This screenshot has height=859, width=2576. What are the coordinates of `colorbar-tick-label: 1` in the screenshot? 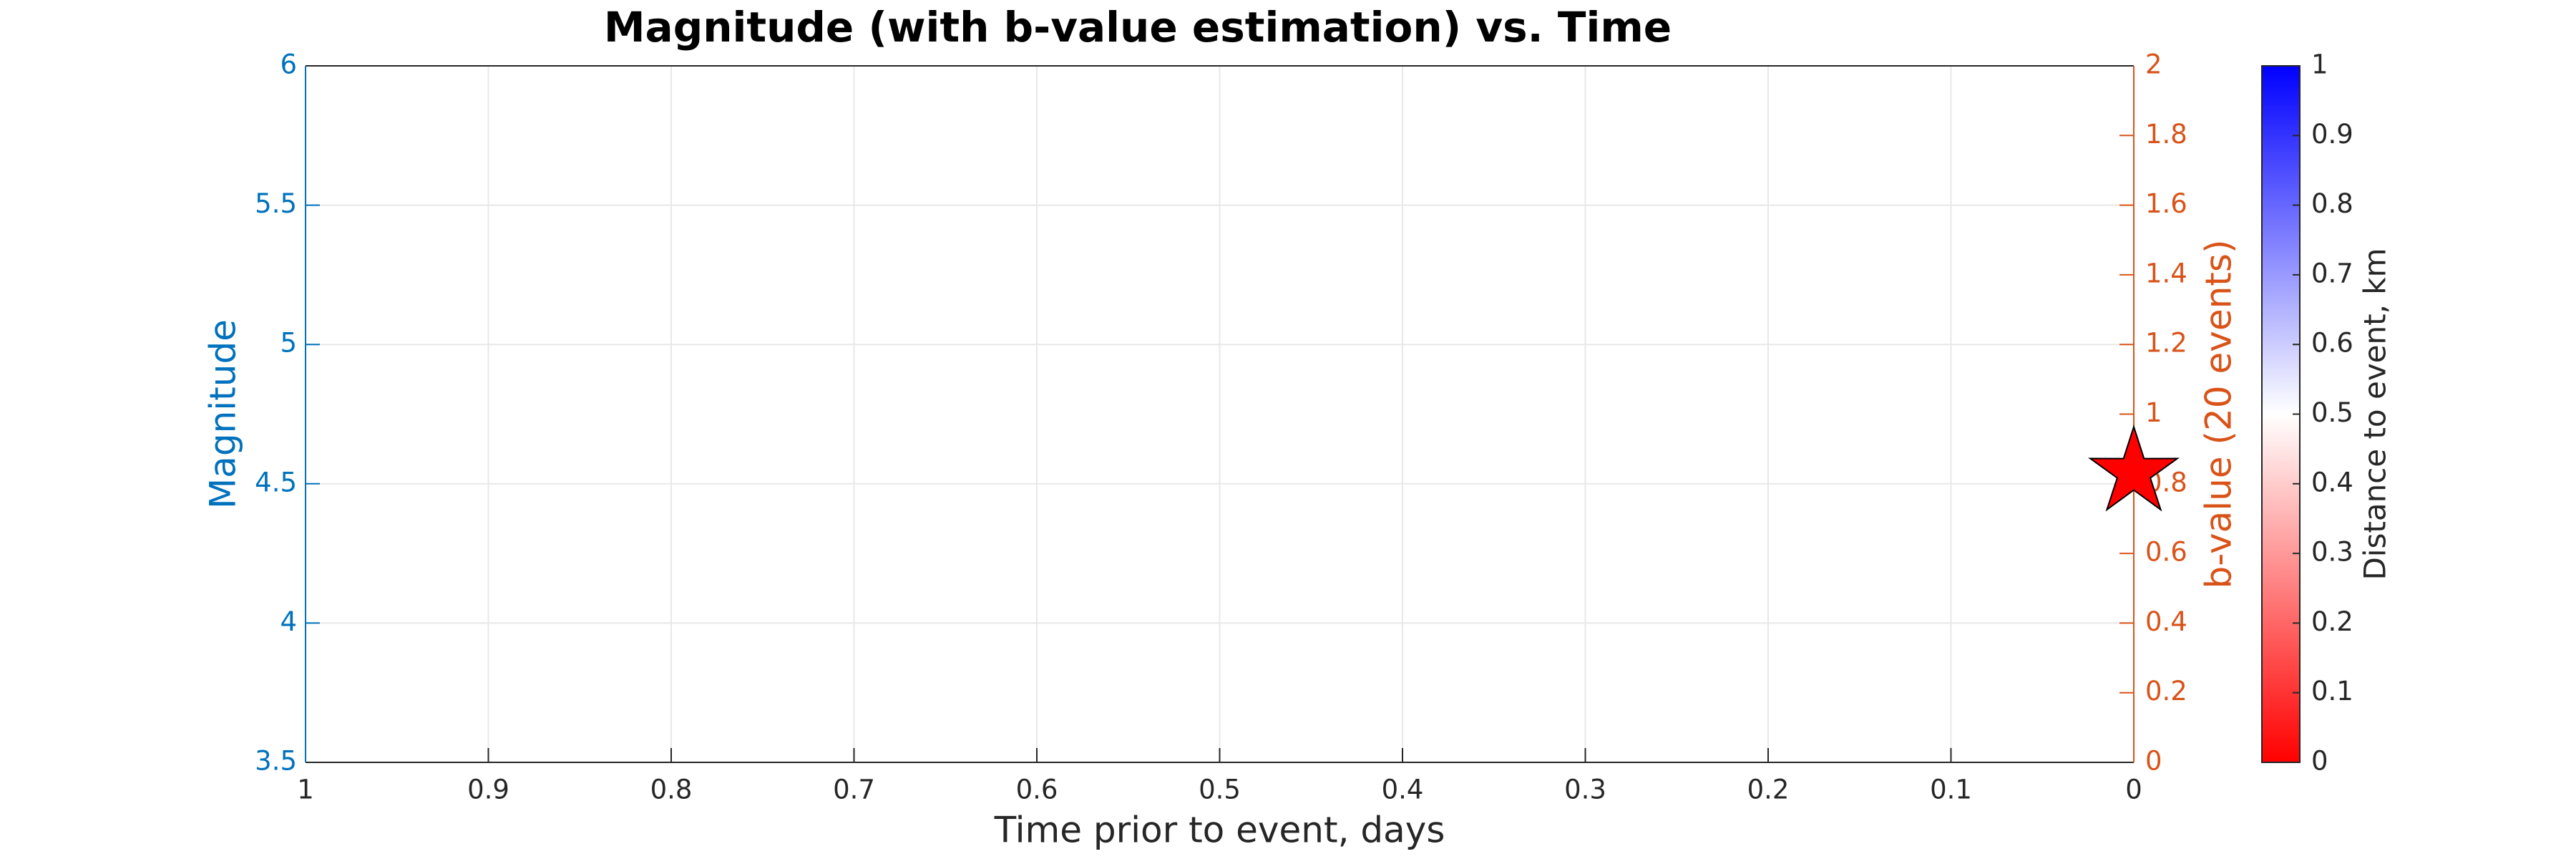 It's located at (2319, 64).